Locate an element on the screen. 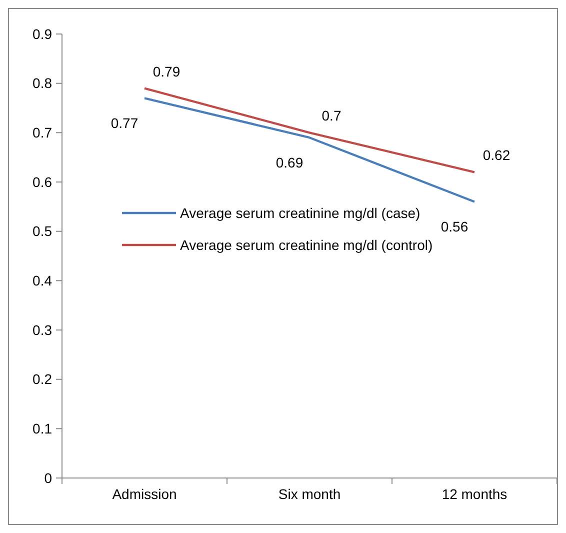  legend-label: Average serum creatinine mg/dl (control) is located at coordinates (306, 244).